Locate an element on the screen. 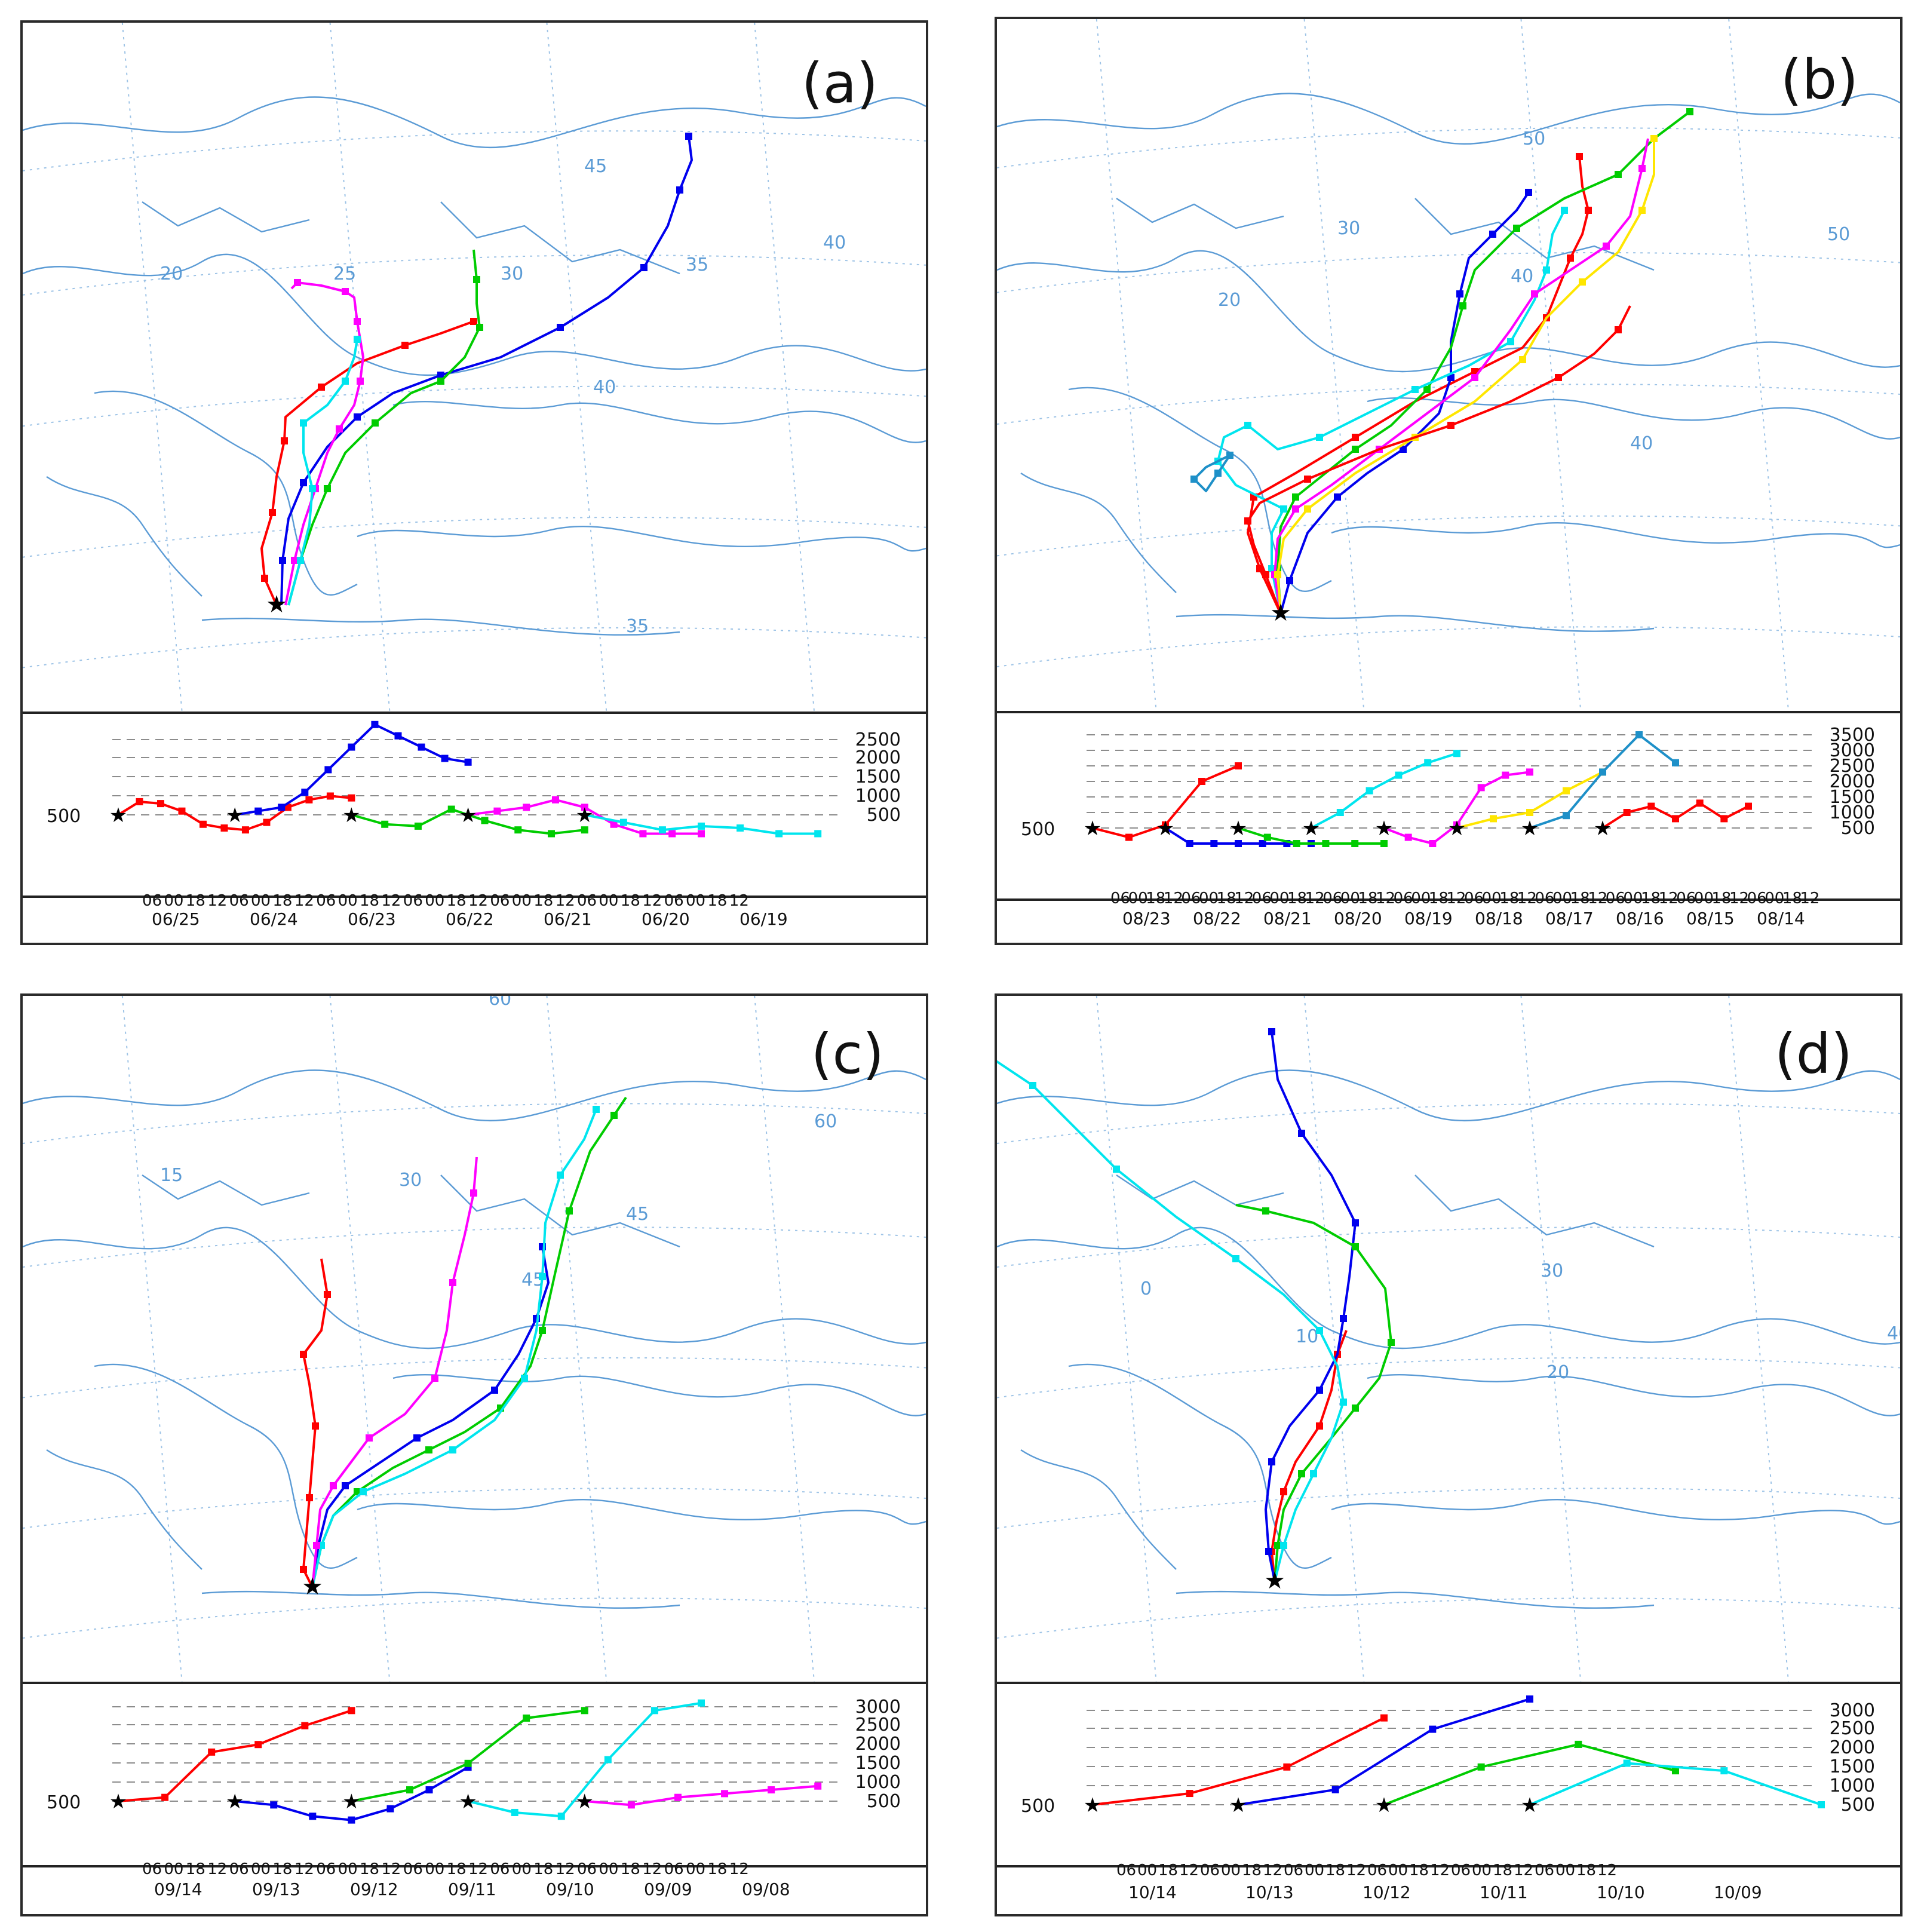  time-hour-b-13: 00 is located at coordinates (1350, 898).